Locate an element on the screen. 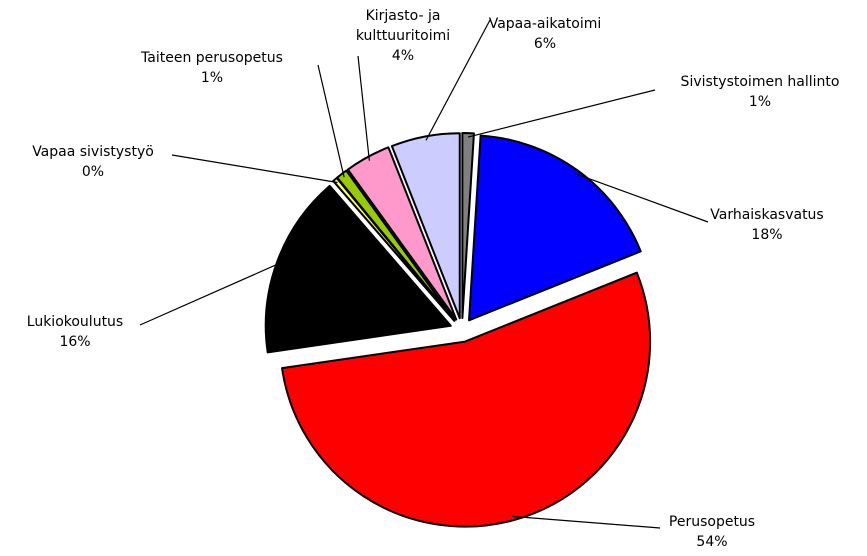 Image resolution: width=867 pixels, height=556 pixels. category-label: Sivistystoimen hallinto is located at coordinates (760, 82).